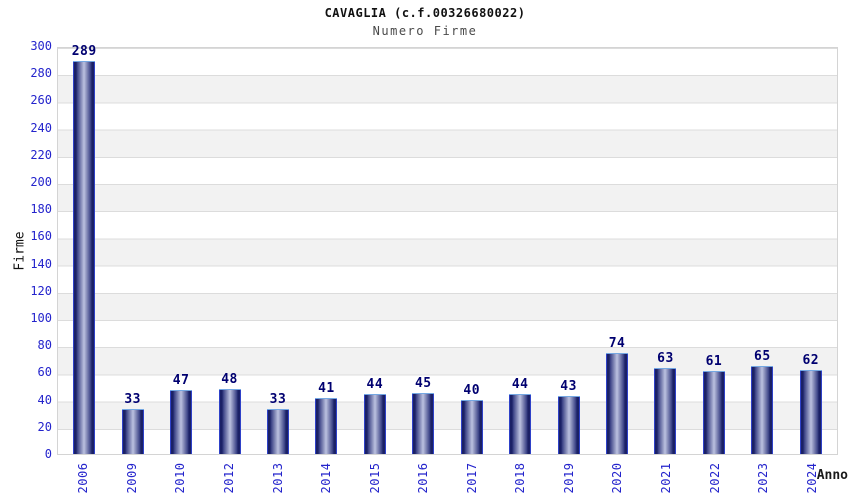 This screenshot has height=500, width=850. I want to click on chart-title: CAVAGLIA (c.f.00326680022), so click(425, 13).